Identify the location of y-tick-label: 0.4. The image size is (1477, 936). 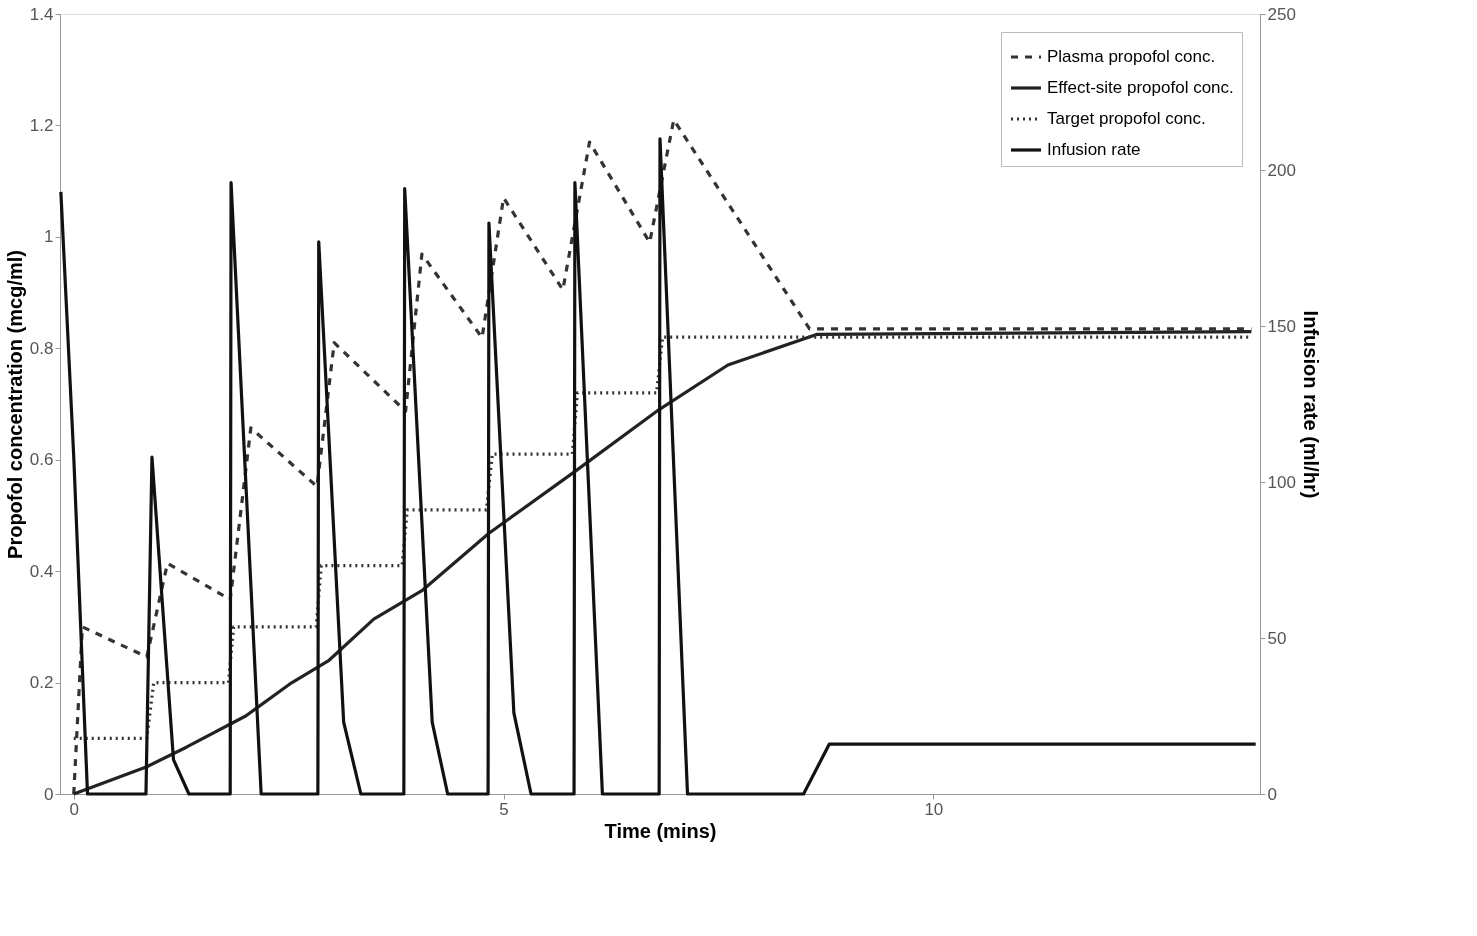
(41, 571).